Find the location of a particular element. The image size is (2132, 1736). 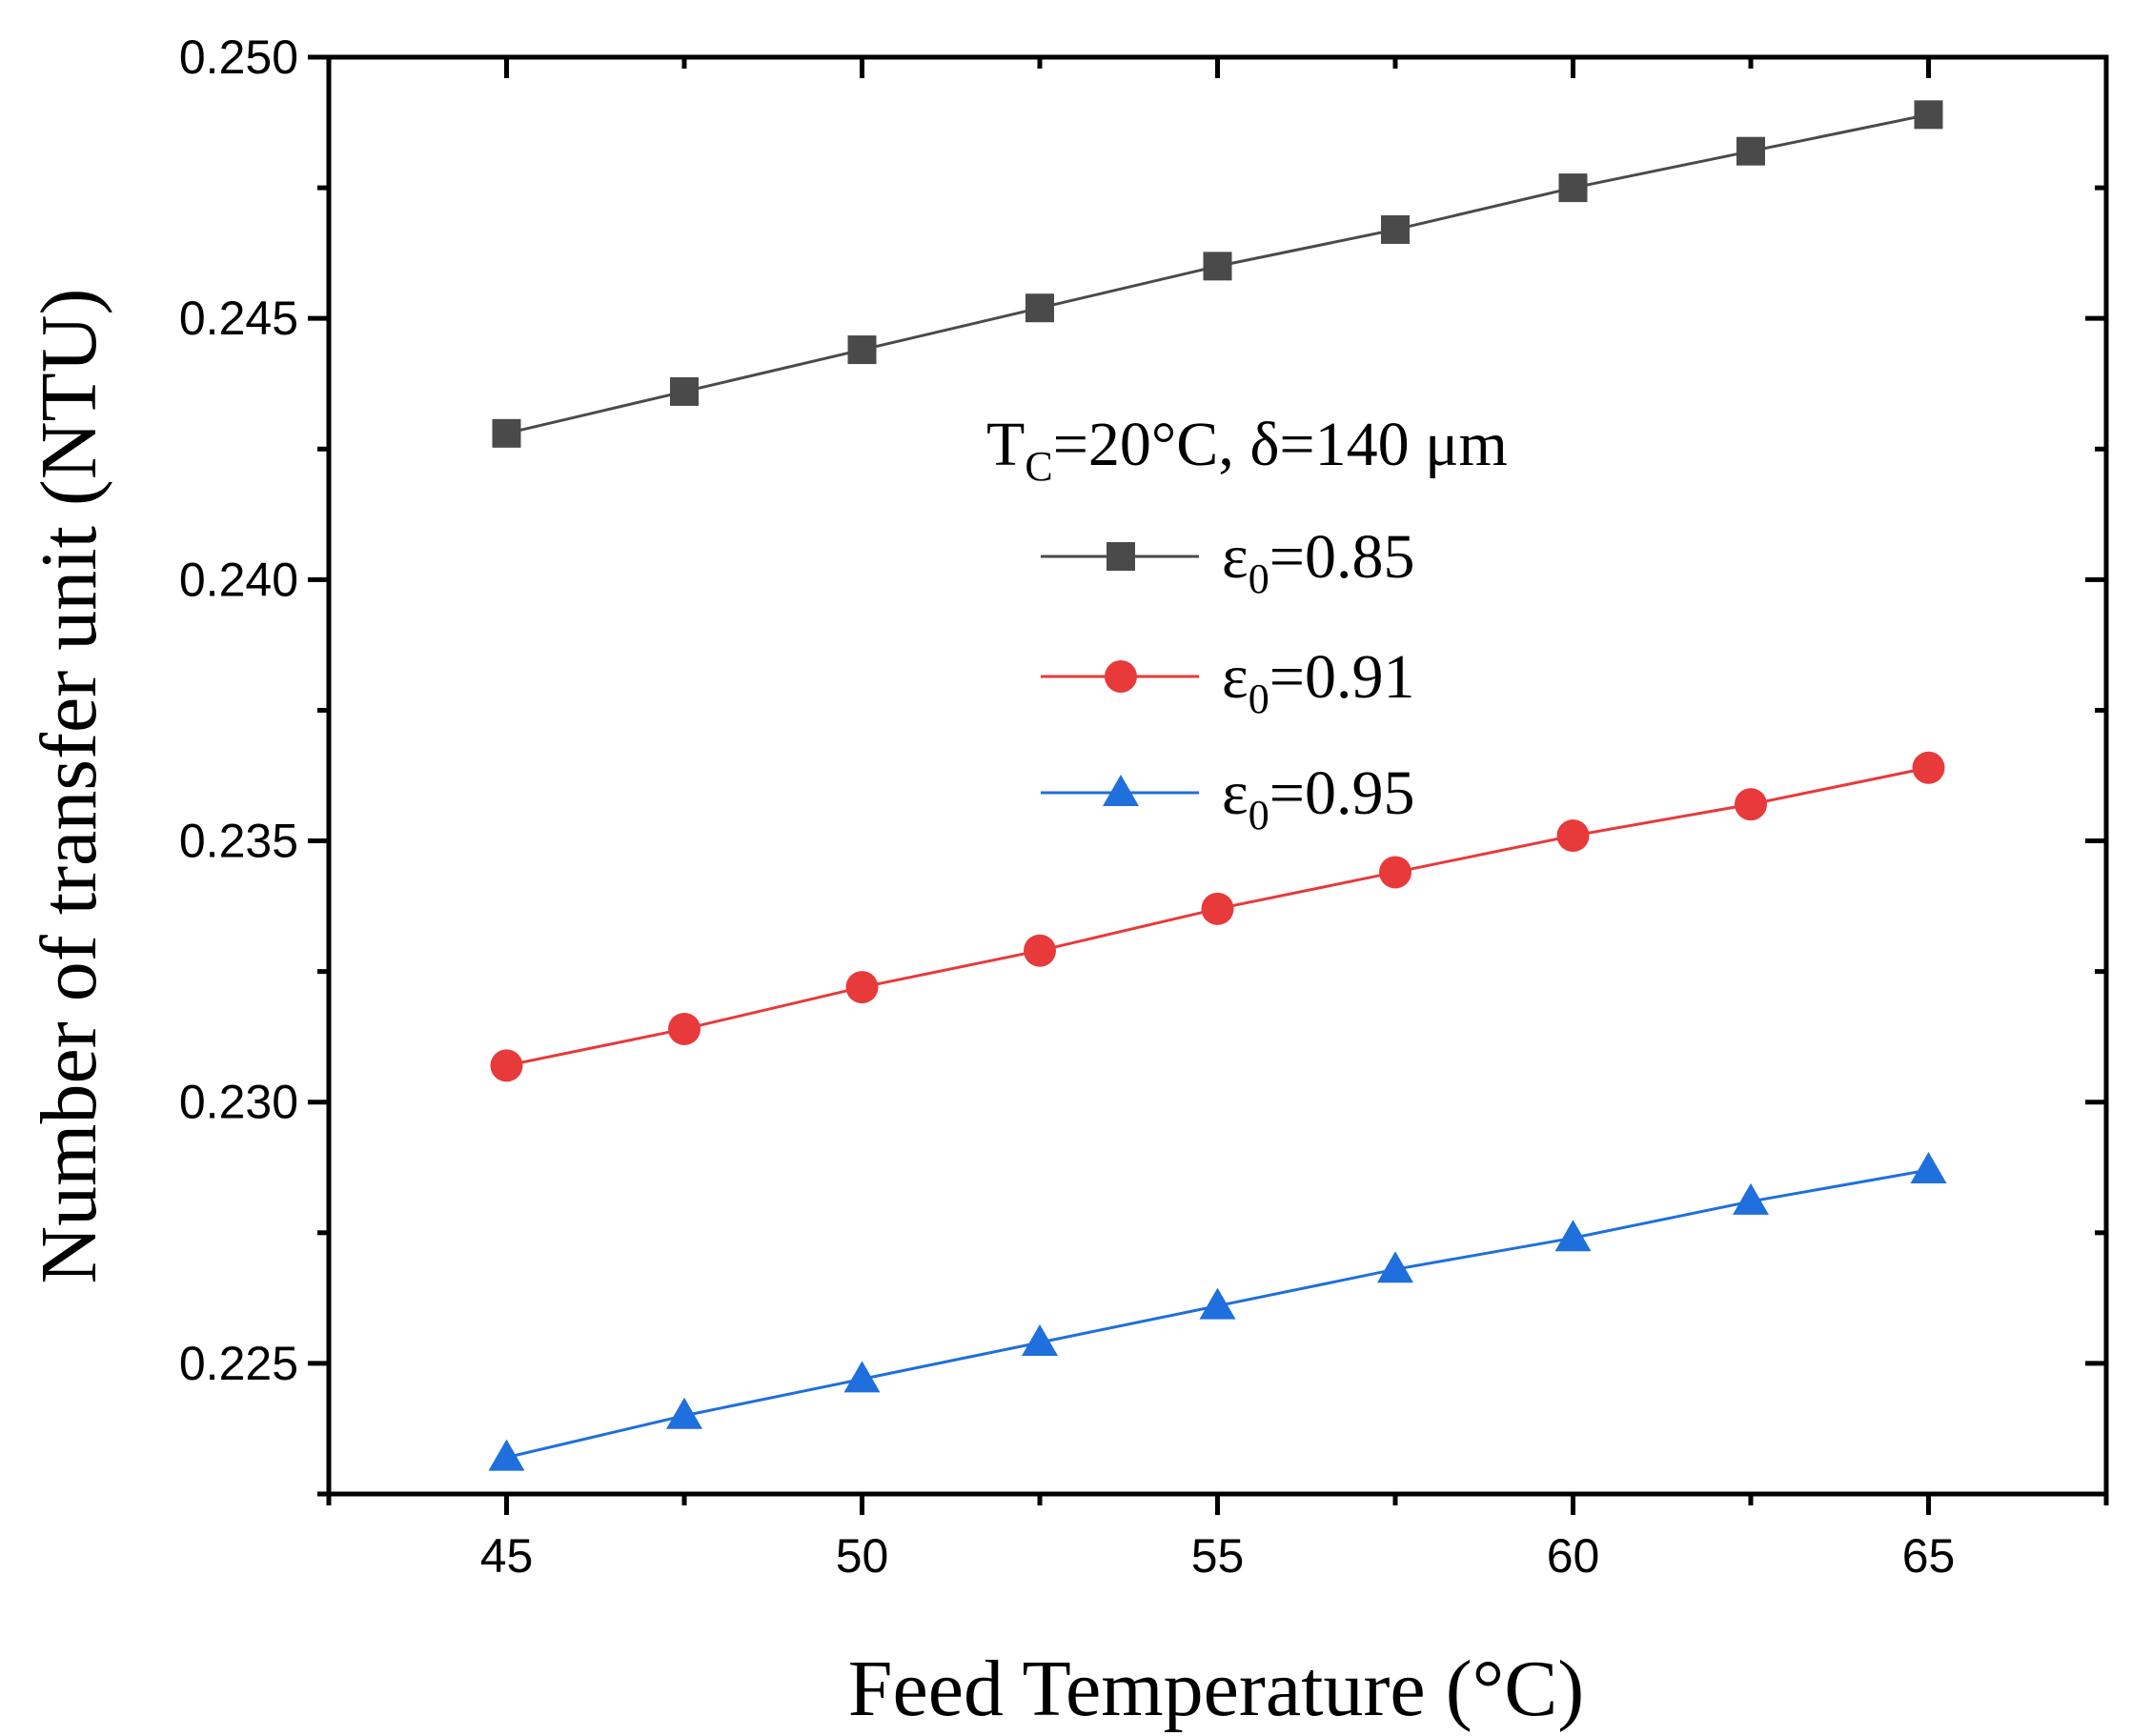

x-tick-label: 45 is located at coordinates (507, 1556).